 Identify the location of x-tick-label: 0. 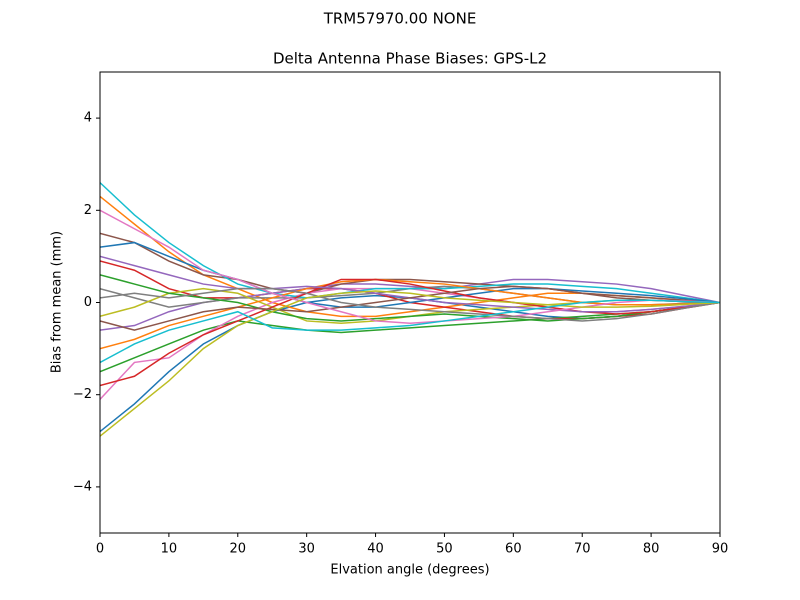
(100, 549).